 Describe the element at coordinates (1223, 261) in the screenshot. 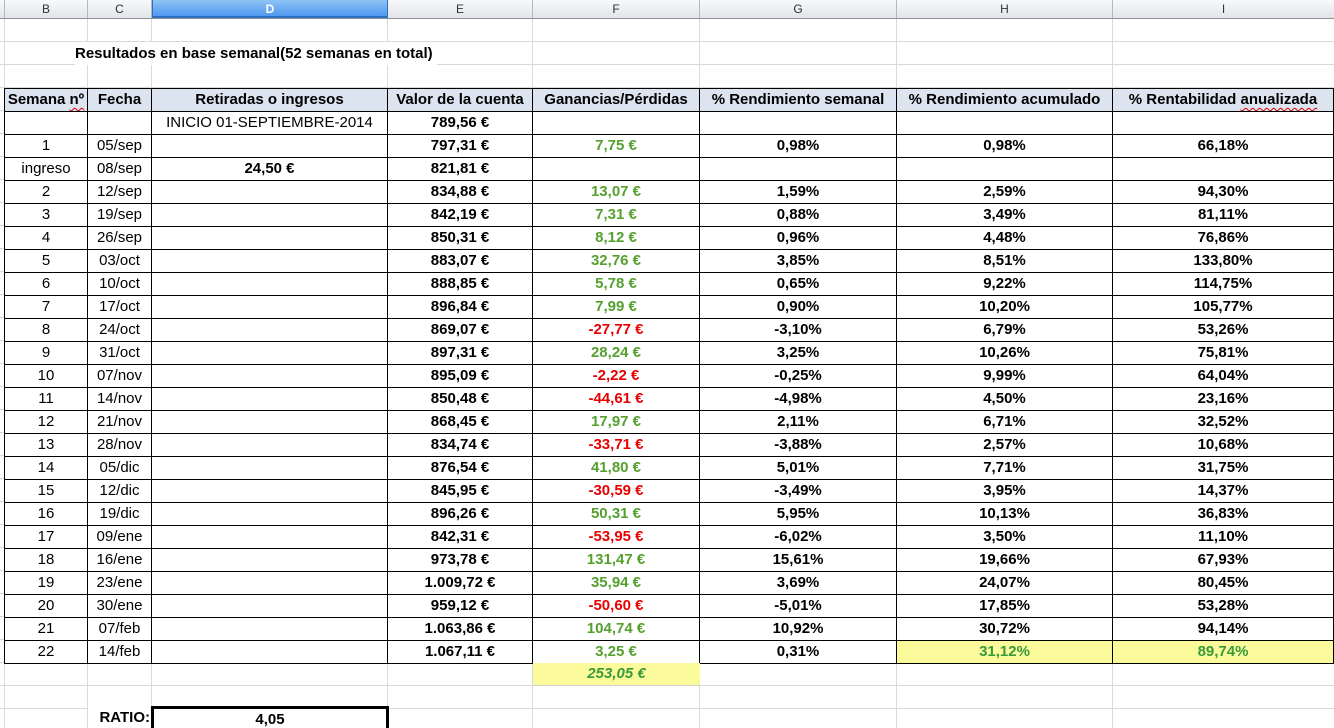

I see `cell-annualized-return: 133,80%` at that location.